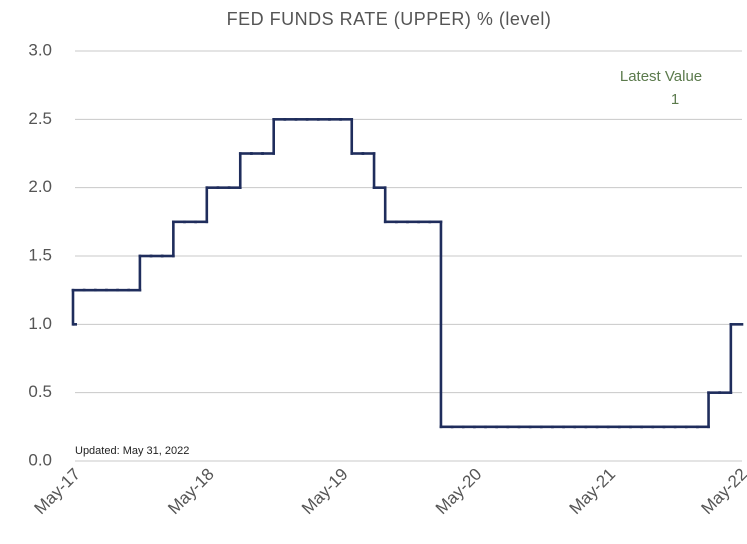 The height and width of the screenshot is (544, 747). Describe the element at coordinates (40, 49) in the screenshot. I see `y-tick-label: 3.0` at that location.